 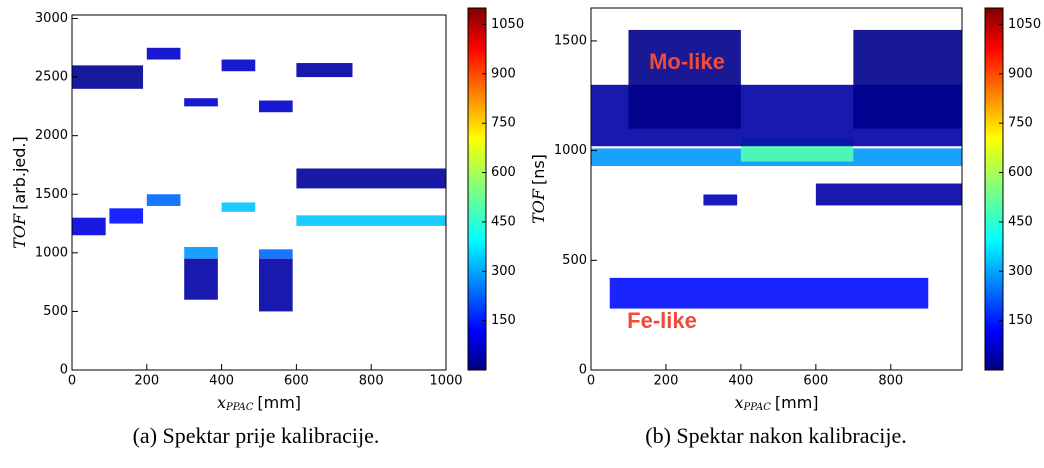 What do you see at coordinates (687, 61) in the screenshot?
I see `annotation: Mo-like` at bounding box center [687, 61].